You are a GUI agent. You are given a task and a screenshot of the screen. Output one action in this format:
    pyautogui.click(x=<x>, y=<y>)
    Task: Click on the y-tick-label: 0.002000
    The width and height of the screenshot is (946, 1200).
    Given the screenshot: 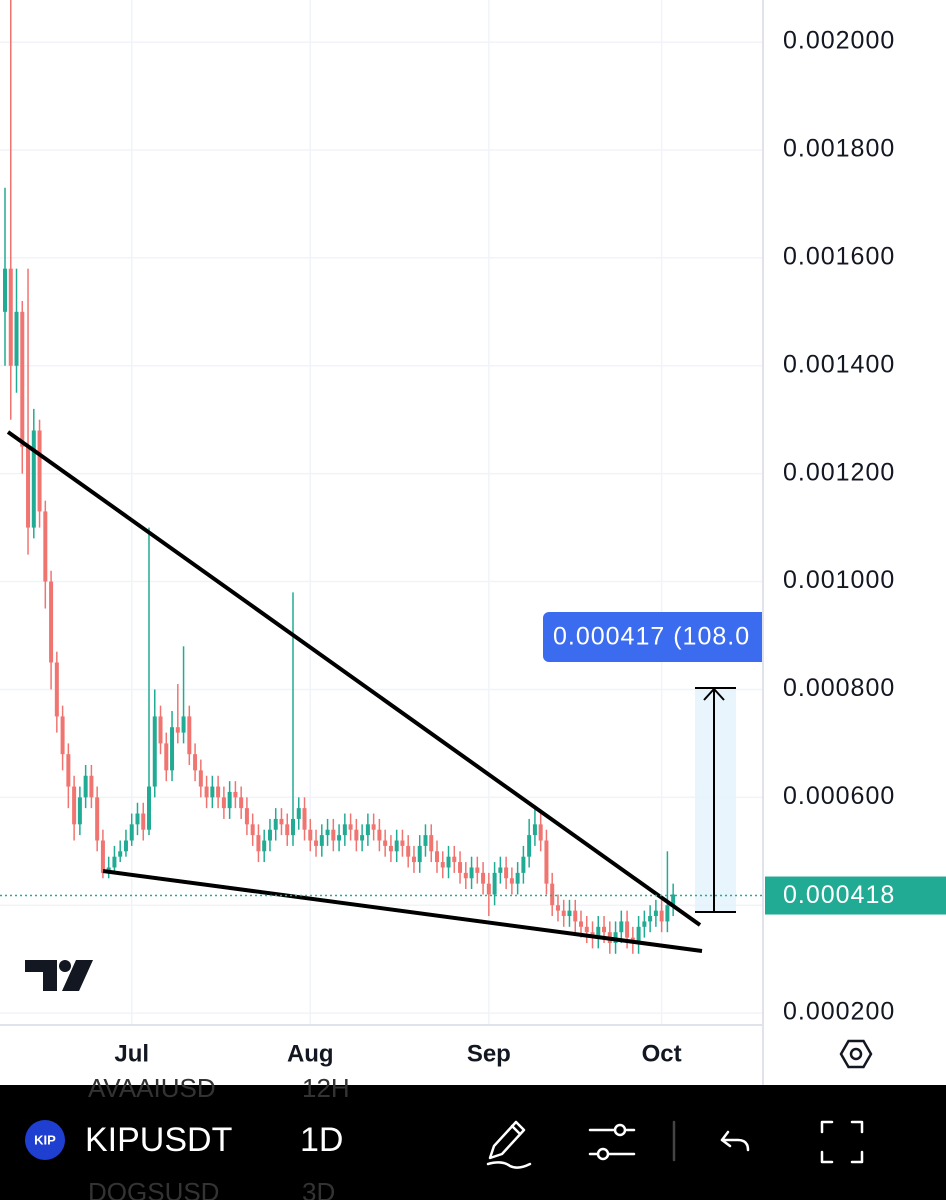 What is the action you would take?
    pyautogui.click(x=839, y=41)
    